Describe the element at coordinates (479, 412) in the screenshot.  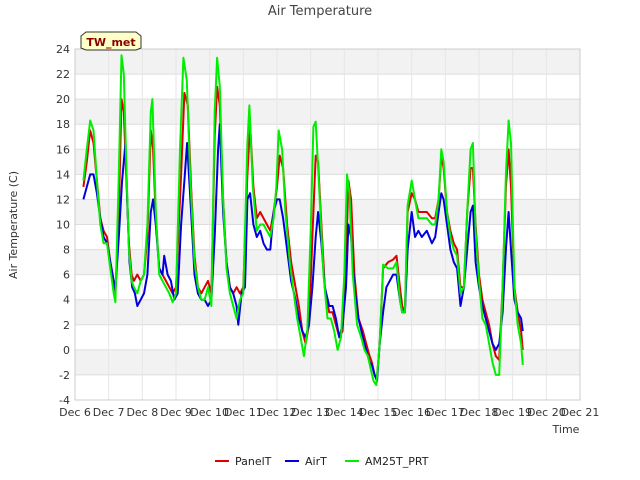
I see `x-tick-label: Dec 18` at that location.